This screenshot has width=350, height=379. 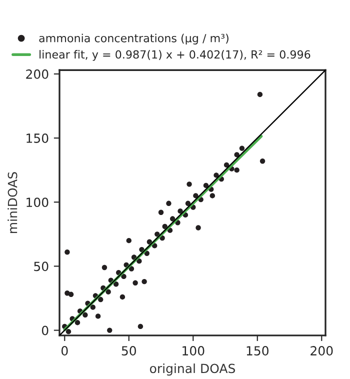 I want to click on x-axis-title: original DOAS, so click(x=193, y=369).